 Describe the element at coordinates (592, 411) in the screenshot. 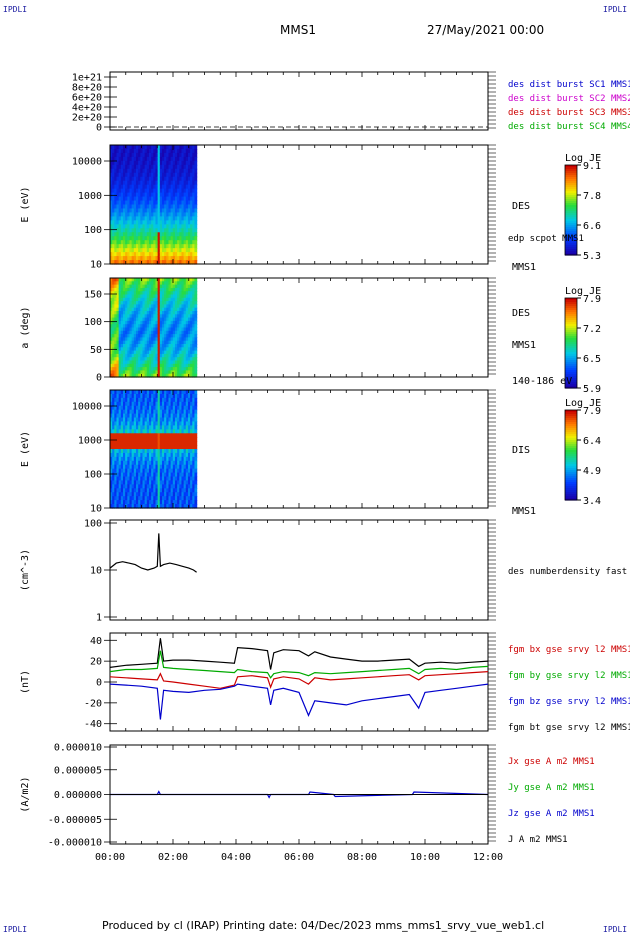

I see `colorbar-tick-label: 7.9` at that location.